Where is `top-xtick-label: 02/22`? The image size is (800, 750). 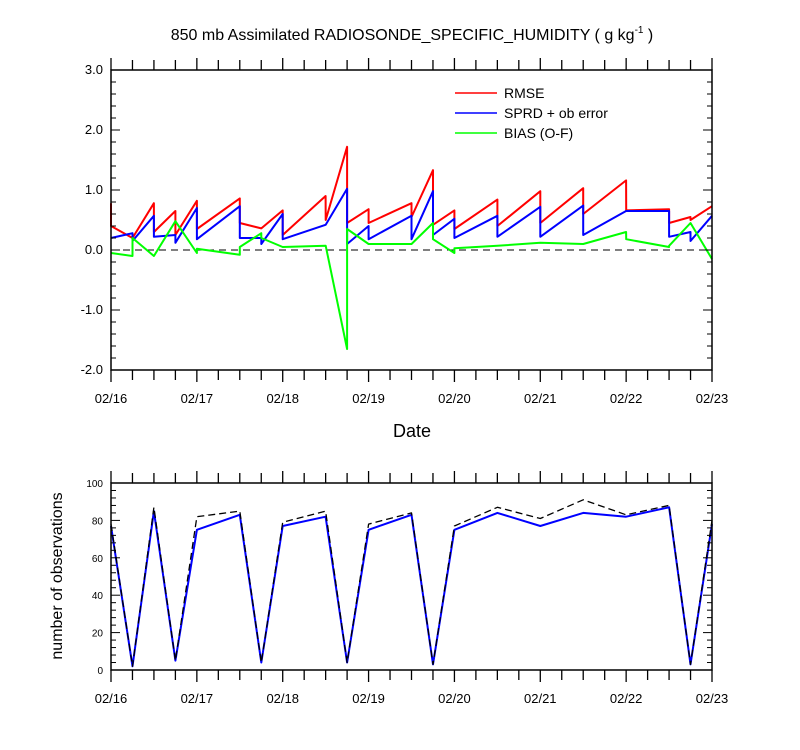
top-xtick-label: 02/22 is located at coordinates (626, 398).